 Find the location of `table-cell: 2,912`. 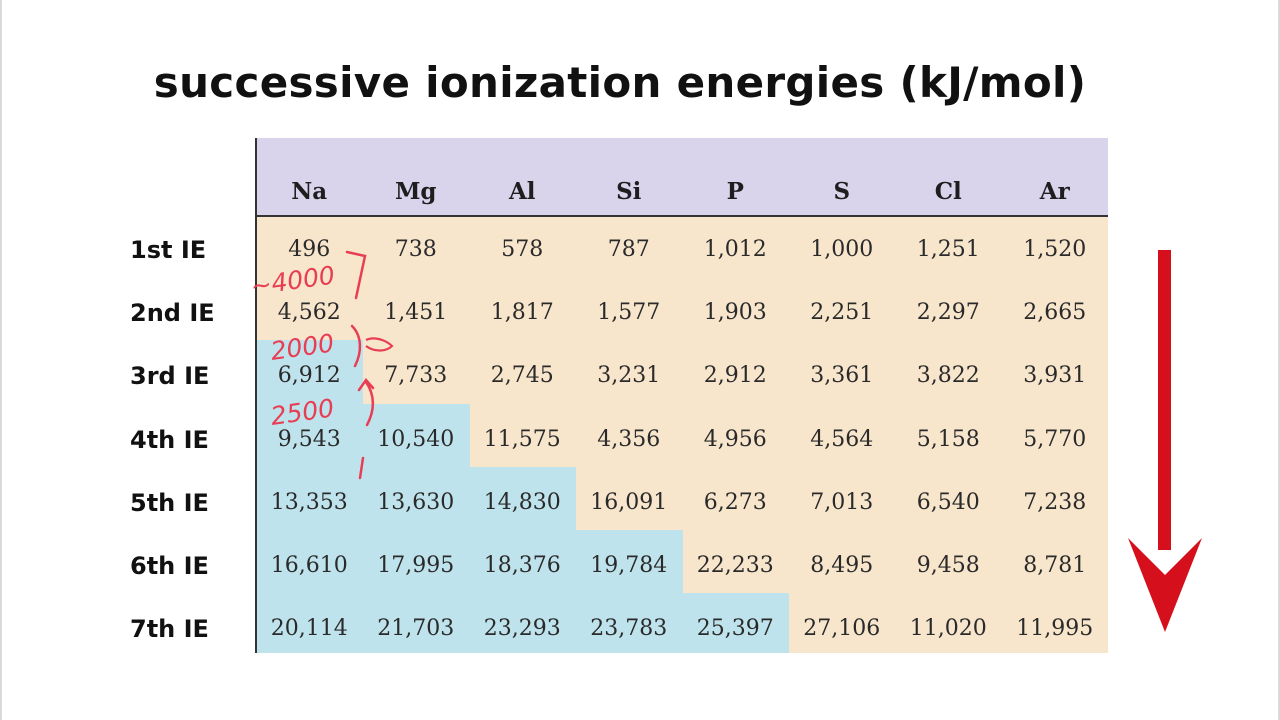

table-cell: 2,912 is located at coordinates (735, 376).